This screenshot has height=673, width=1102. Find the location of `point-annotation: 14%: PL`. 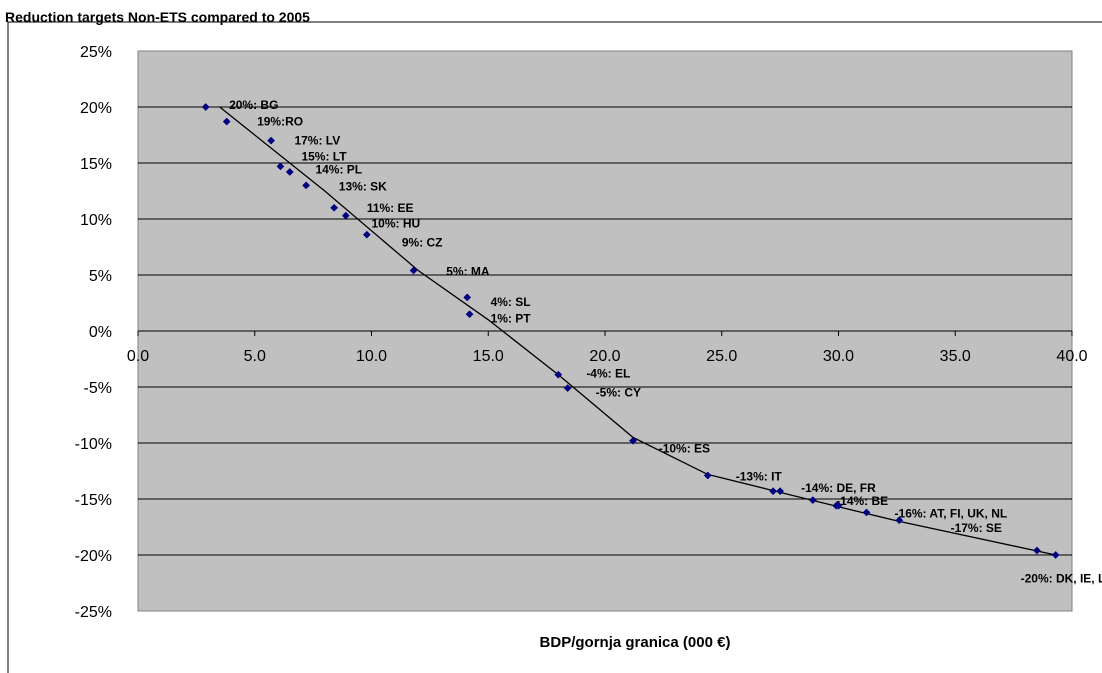

point-annotation: 14%: PL is located at coordinates (338, 170).